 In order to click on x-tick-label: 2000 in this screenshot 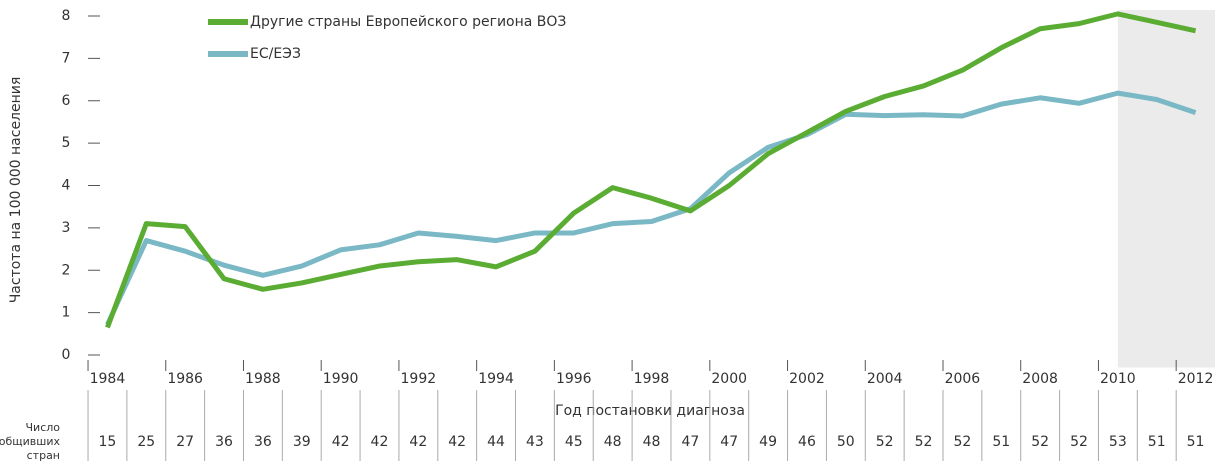, I will do `click(729, 379)`.